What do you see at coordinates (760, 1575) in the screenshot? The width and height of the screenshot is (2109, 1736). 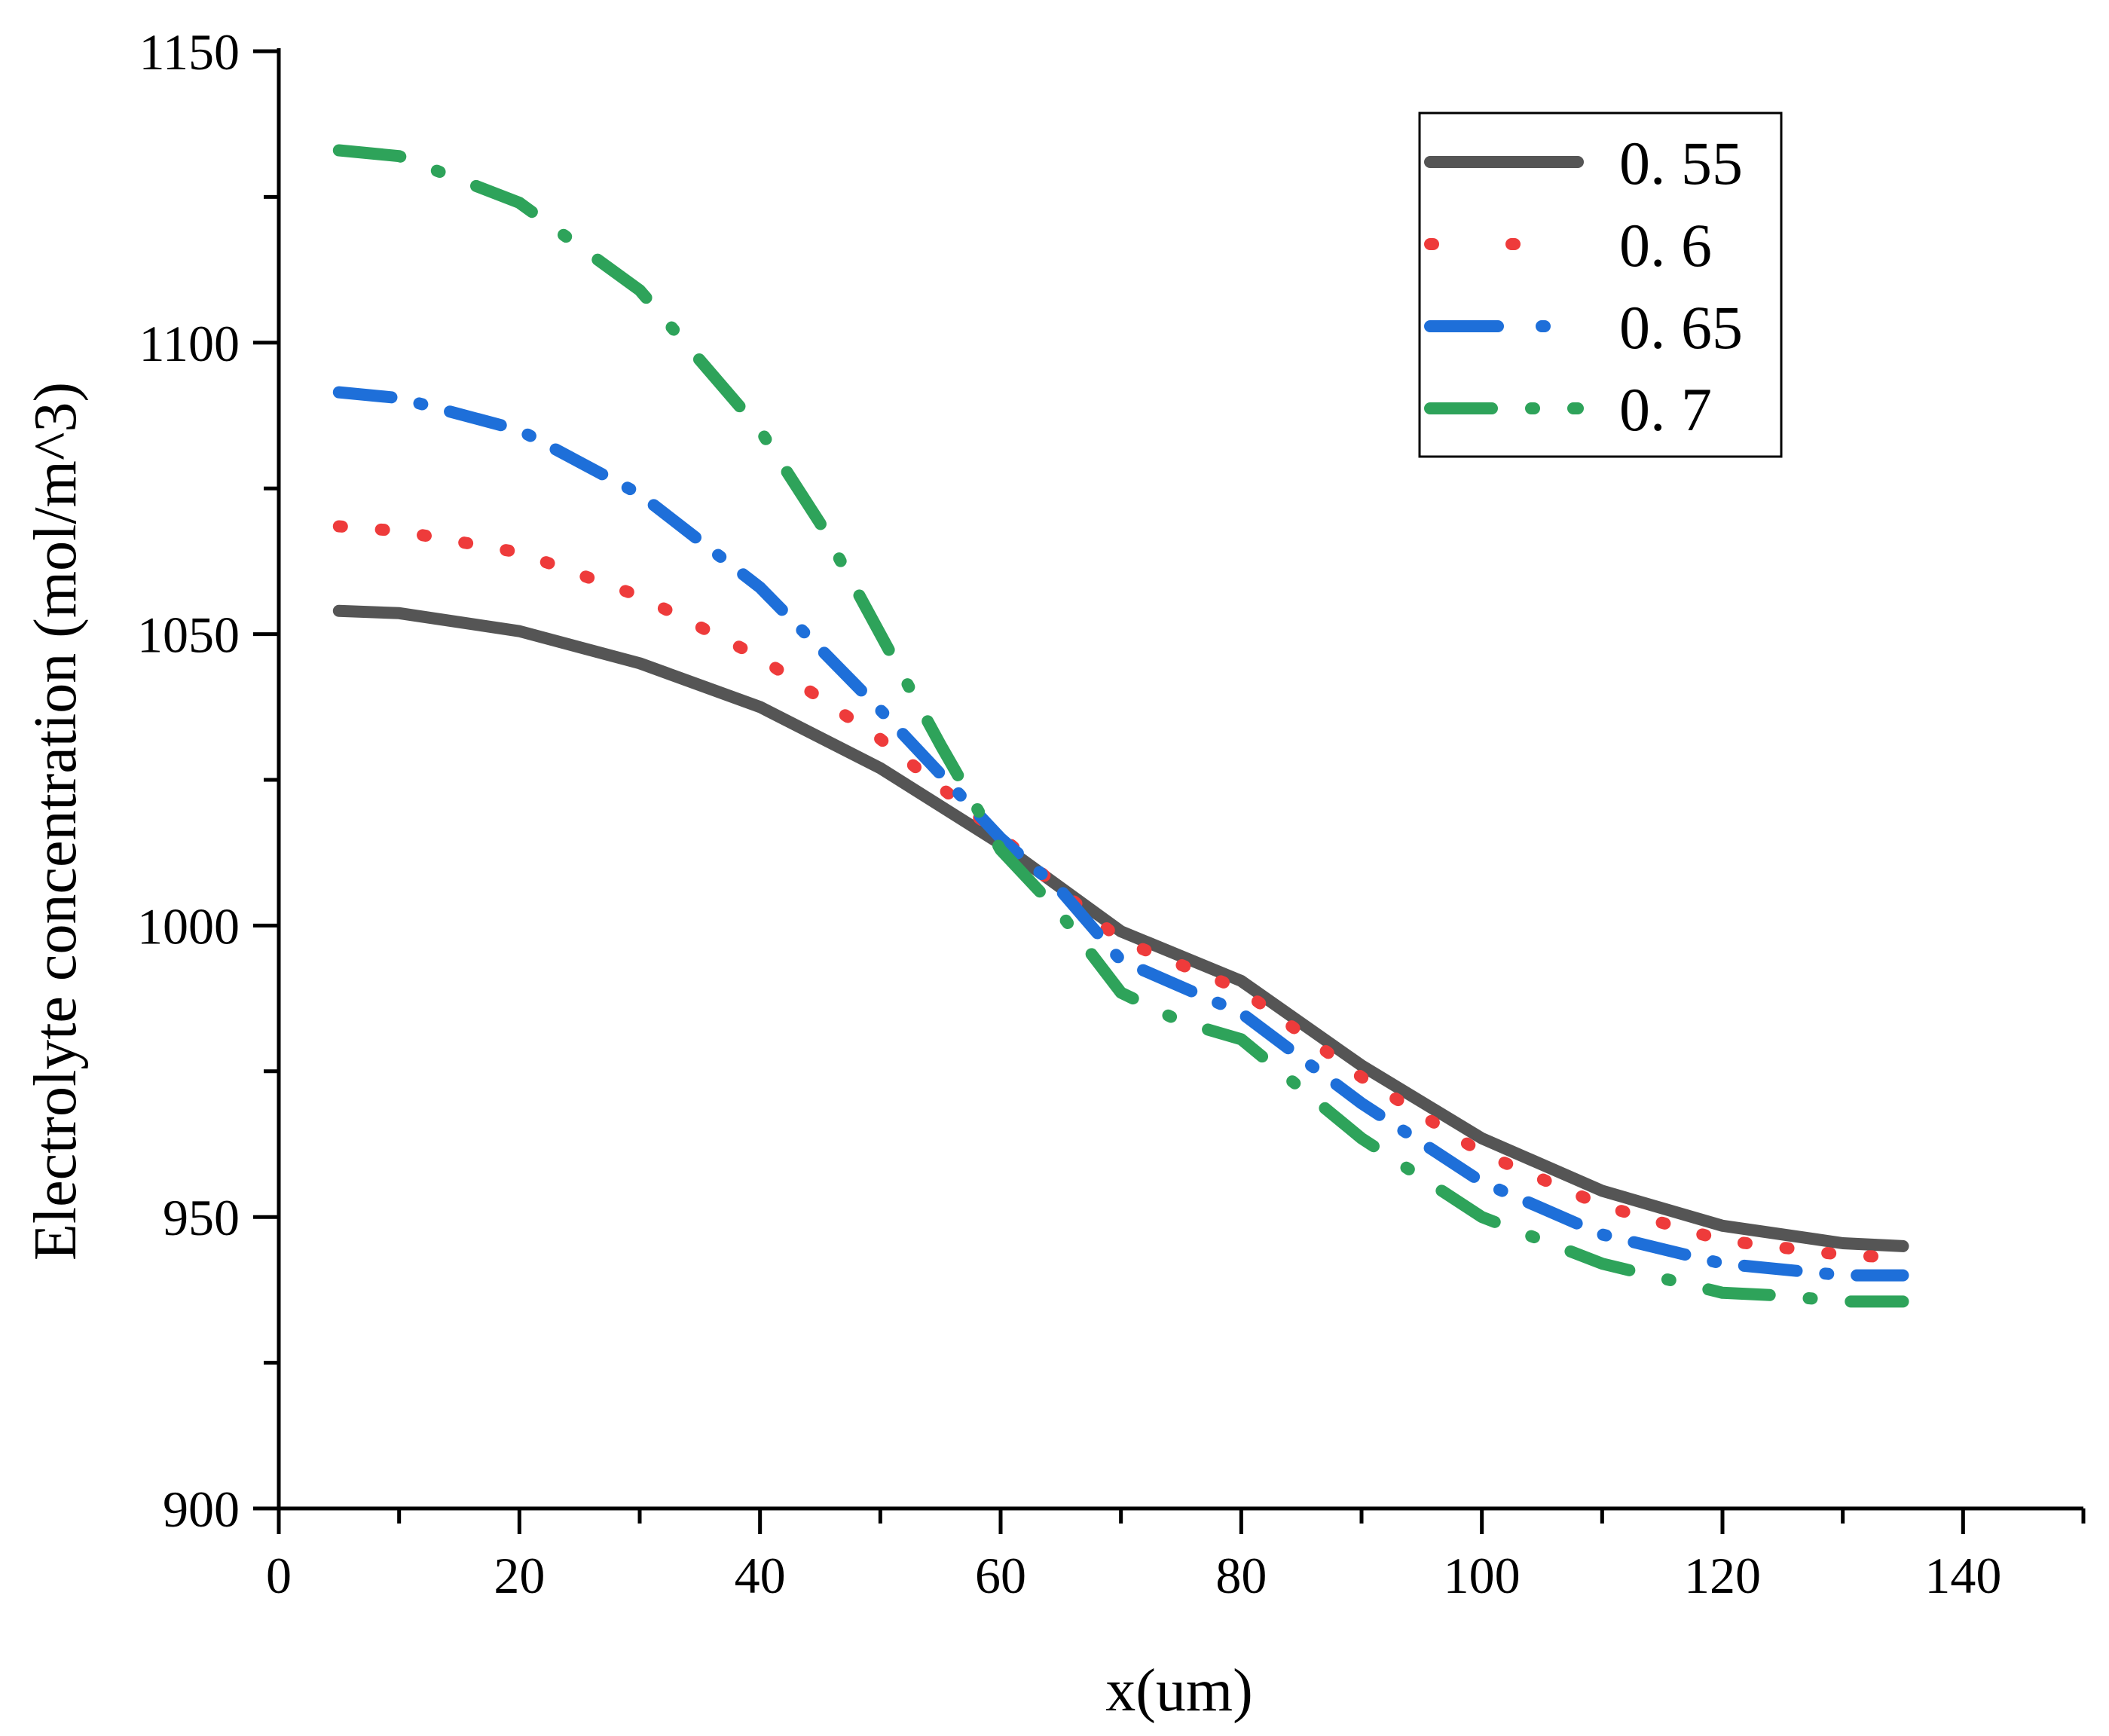 I see `x-tick-label: 40` at bounding box center [760, 1575].